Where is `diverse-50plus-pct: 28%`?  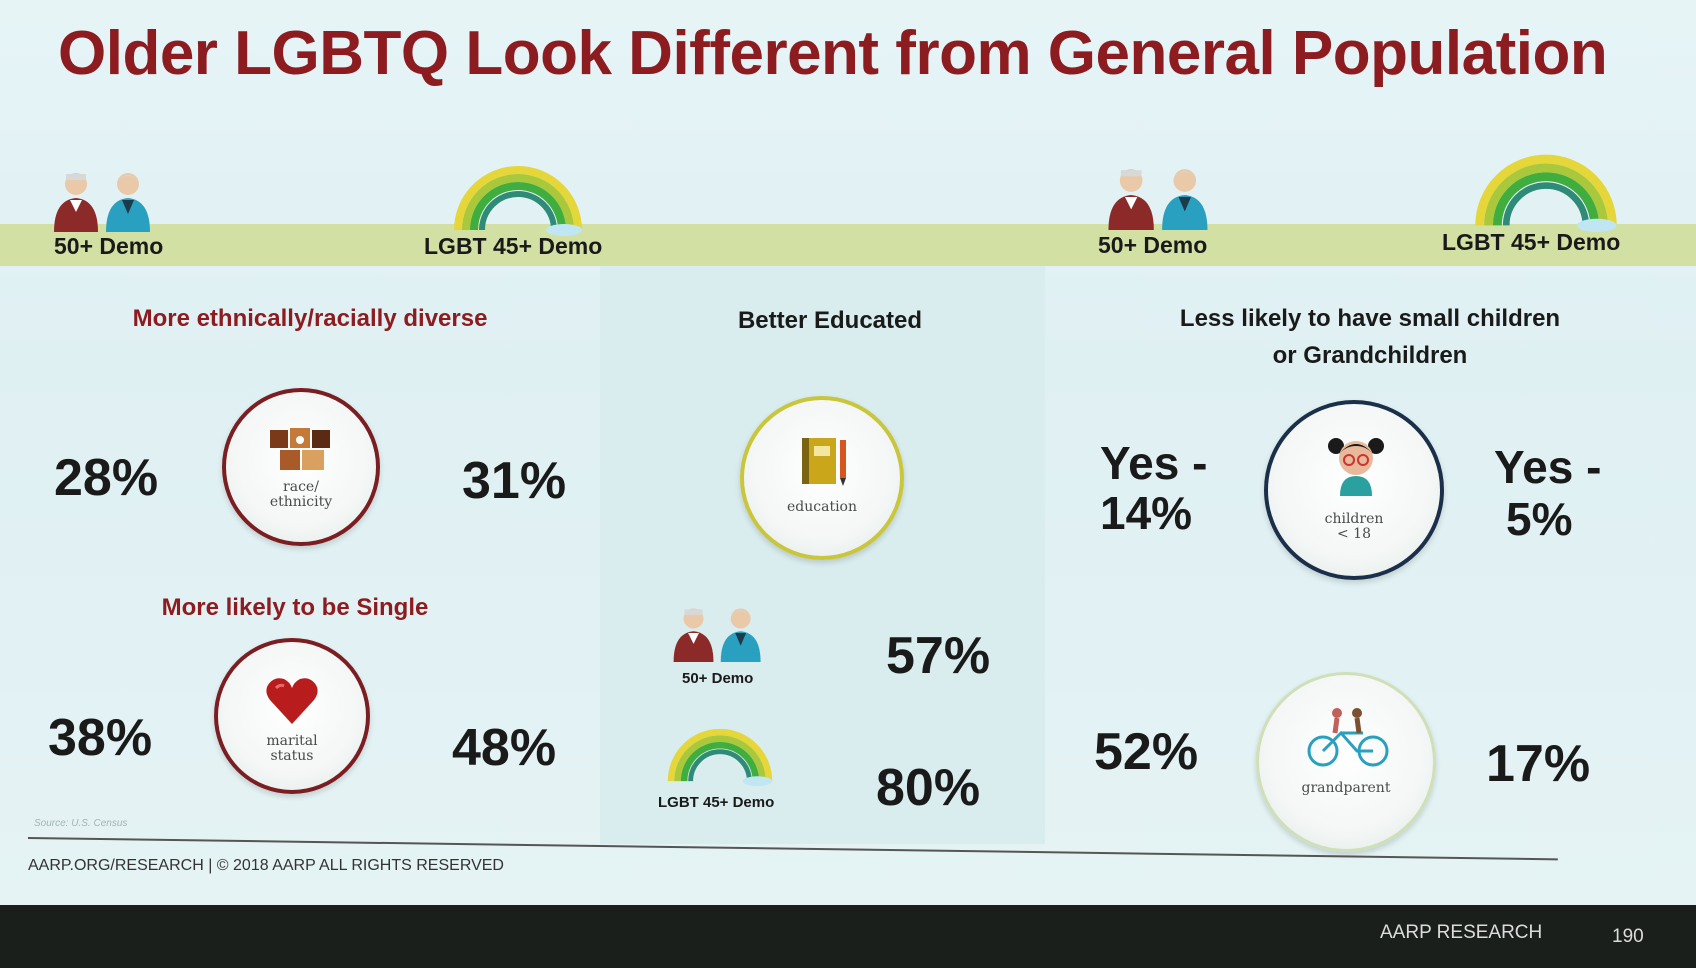
diverse-50plus-pct: 28% is located at coordinates (106, 478).